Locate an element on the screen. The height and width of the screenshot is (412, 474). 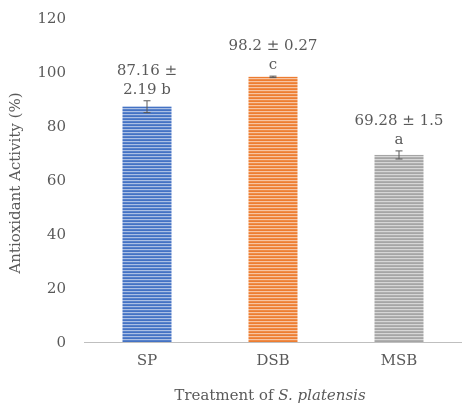
y-axis: 0 20 40 60 80 100 120 is located at coordinates (51, 180).